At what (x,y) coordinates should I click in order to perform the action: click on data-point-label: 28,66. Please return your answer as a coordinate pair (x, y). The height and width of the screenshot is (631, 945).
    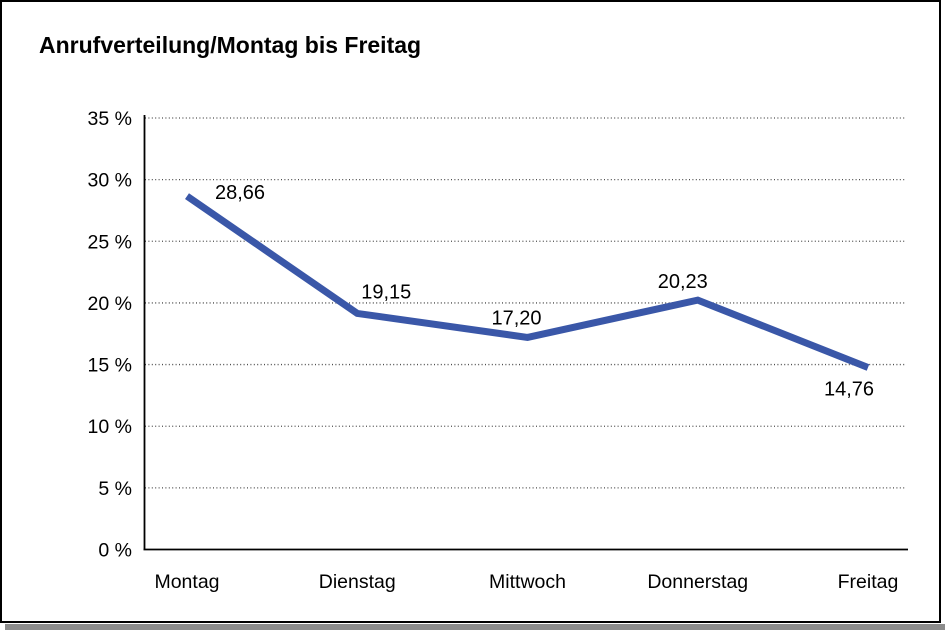
    Looking at the image, I should click on (240, 193).